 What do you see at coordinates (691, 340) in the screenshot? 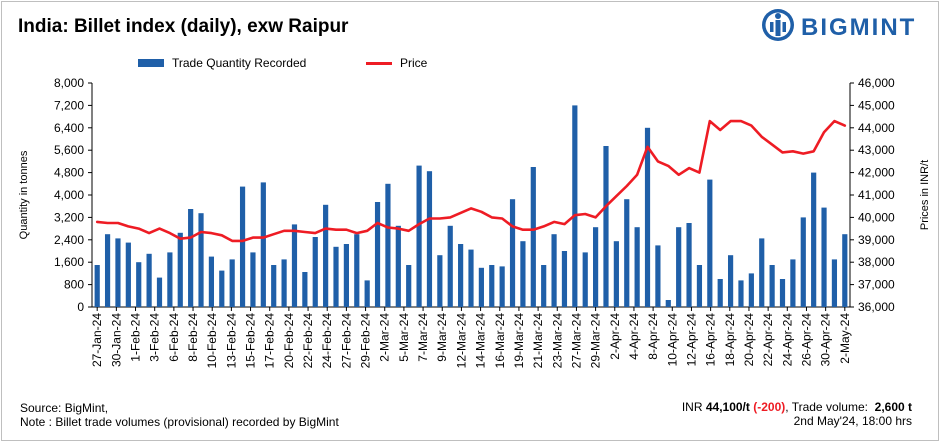
I see `x-tick-label: 12-Apr-24` at bounding box center [691, 340].